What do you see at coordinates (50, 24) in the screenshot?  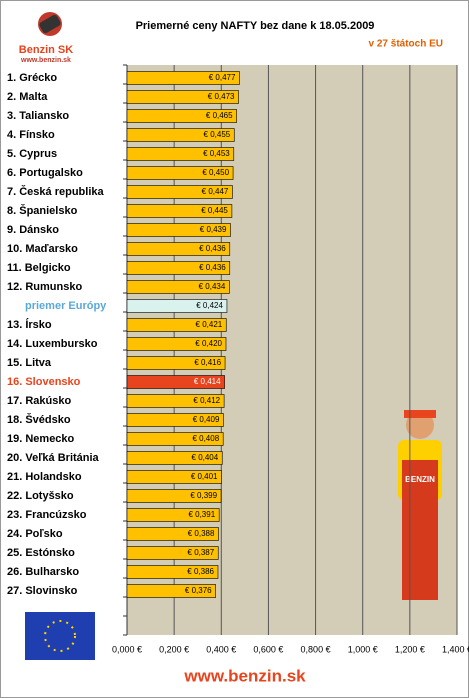 I see `logo` at bounding box center [50, 24].